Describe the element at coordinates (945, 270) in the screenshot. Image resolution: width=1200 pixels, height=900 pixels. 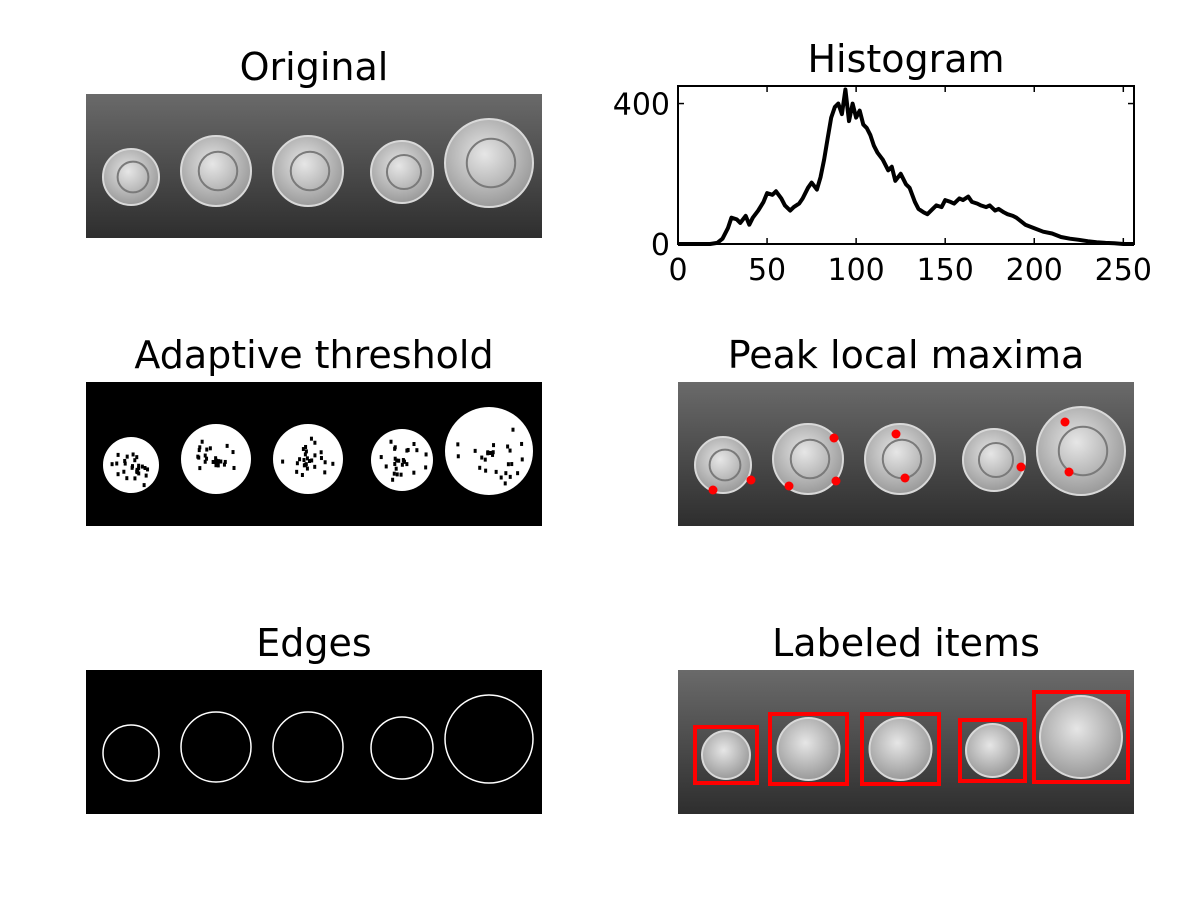
I see `x-tick-label: 150` at that location.